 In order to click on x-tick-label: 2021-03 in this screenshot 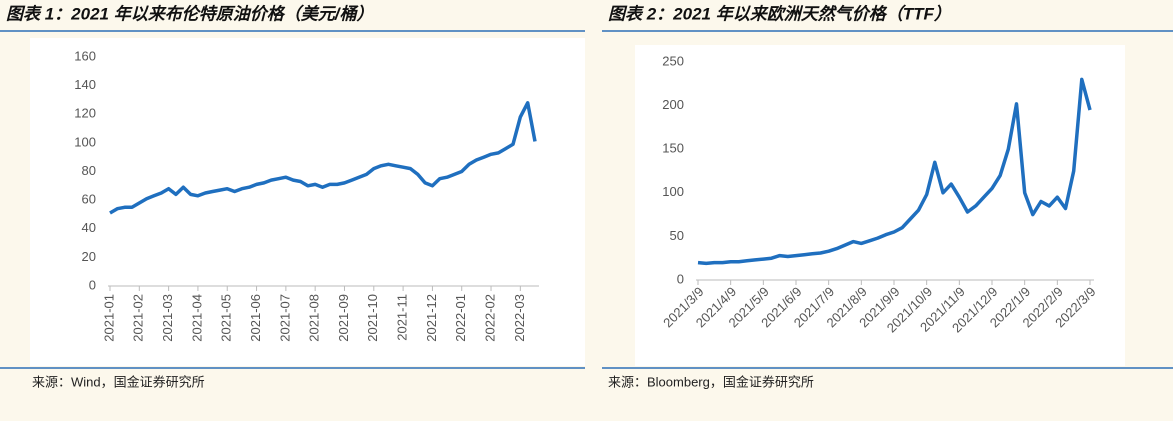, I will do `click(167, 318)`.